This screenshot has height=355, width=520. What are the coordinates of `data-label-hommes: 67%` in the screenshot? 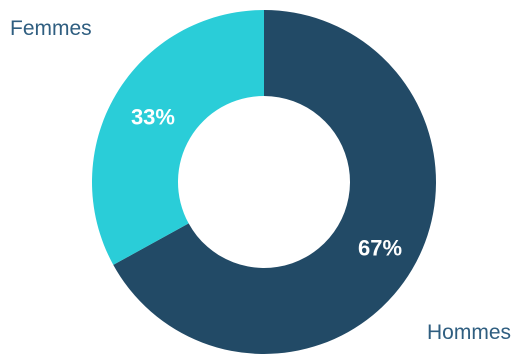 It's located at (380, 248).